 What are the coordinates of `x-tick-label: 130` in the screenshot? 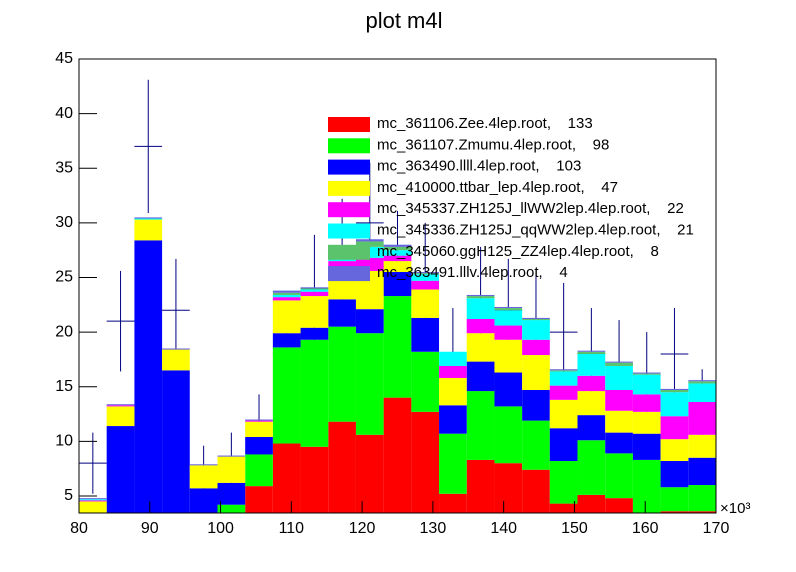 It's located at (433, 528).